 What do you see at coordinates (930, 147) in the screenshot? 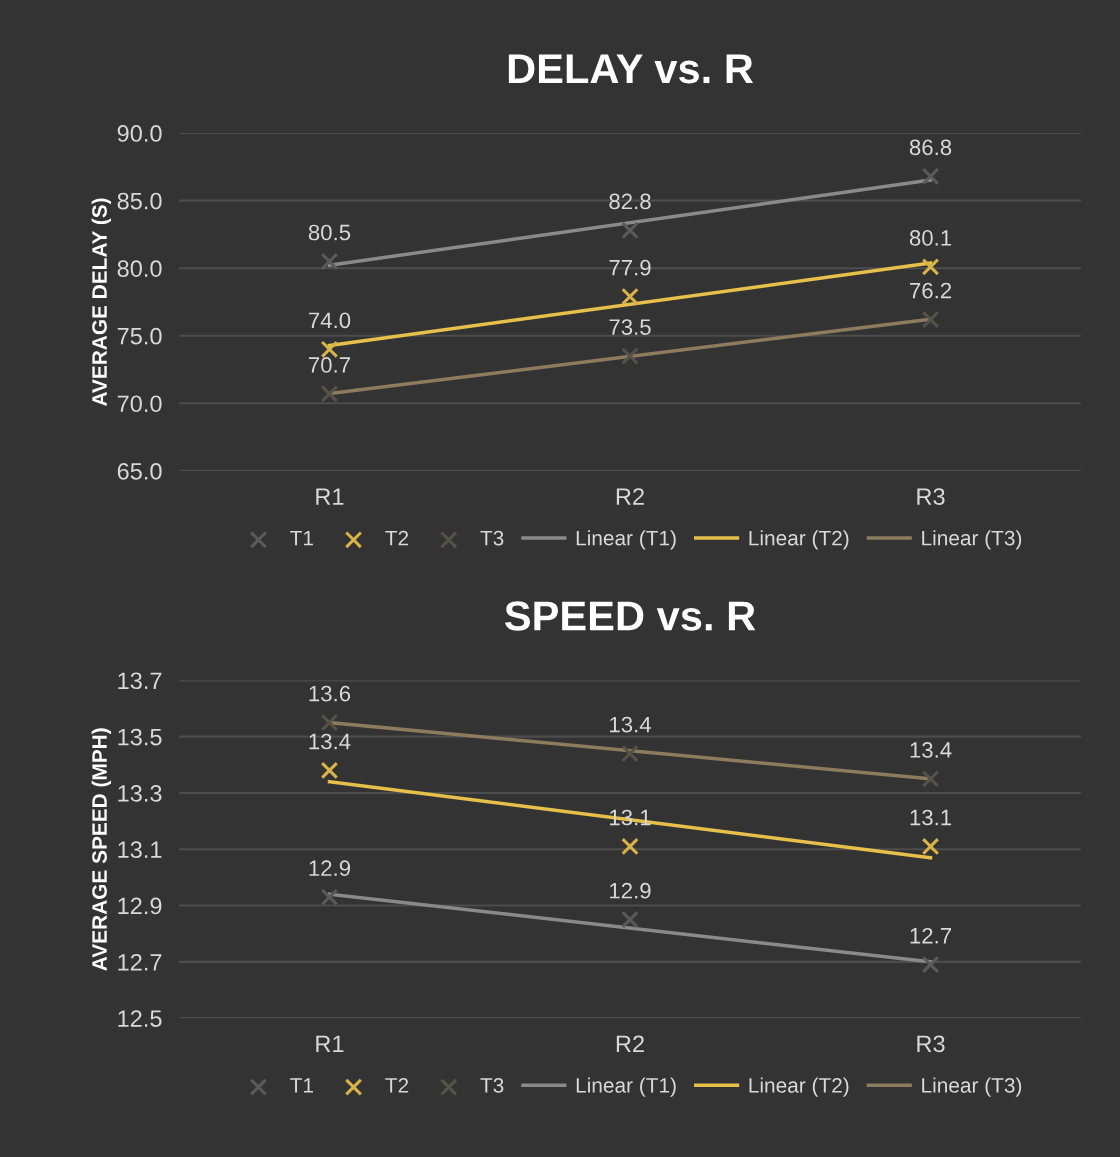
I see `data-label: 86.8` at bounding box center [930, 147].